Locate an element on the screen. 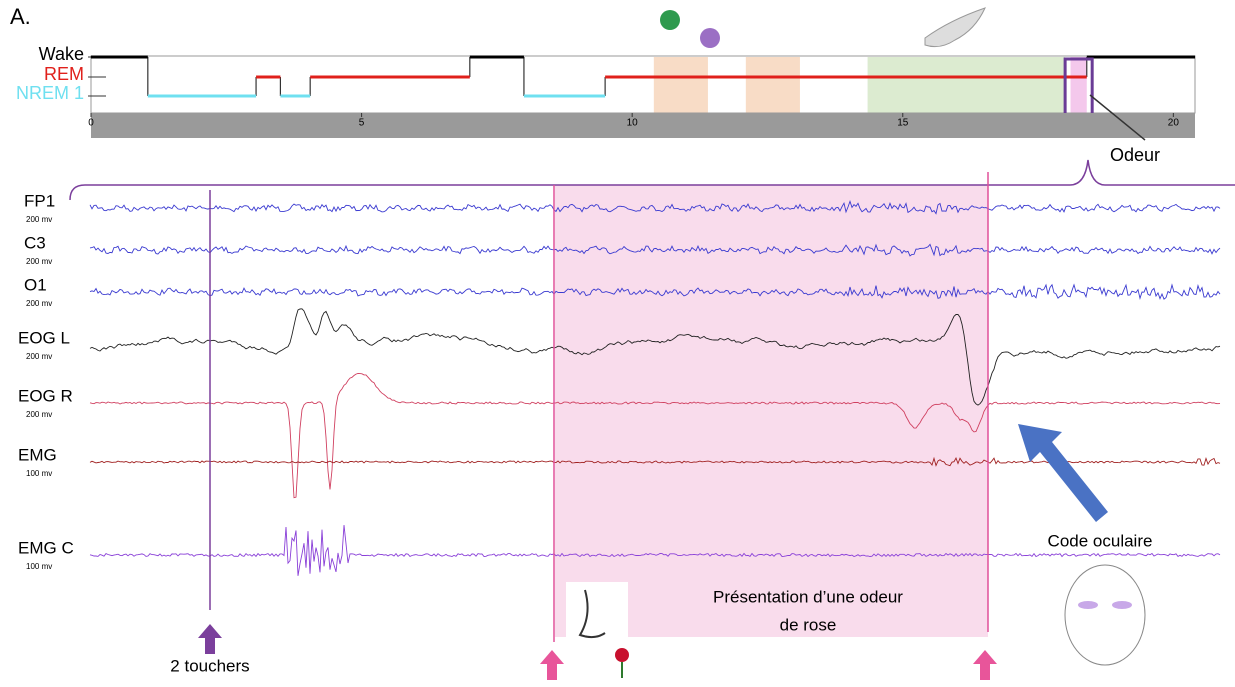 This screenshot has height=687, width=1235. time-axis is located at coordinates (643, 125).